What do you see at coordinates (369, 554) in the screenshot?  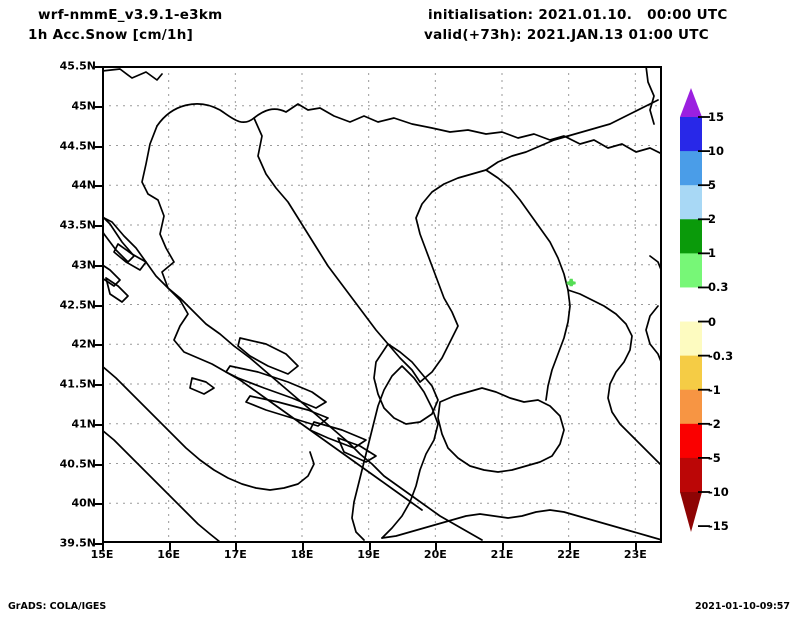 I see `x-axis-tick-label: 19E` at bounding box center [369, 554].